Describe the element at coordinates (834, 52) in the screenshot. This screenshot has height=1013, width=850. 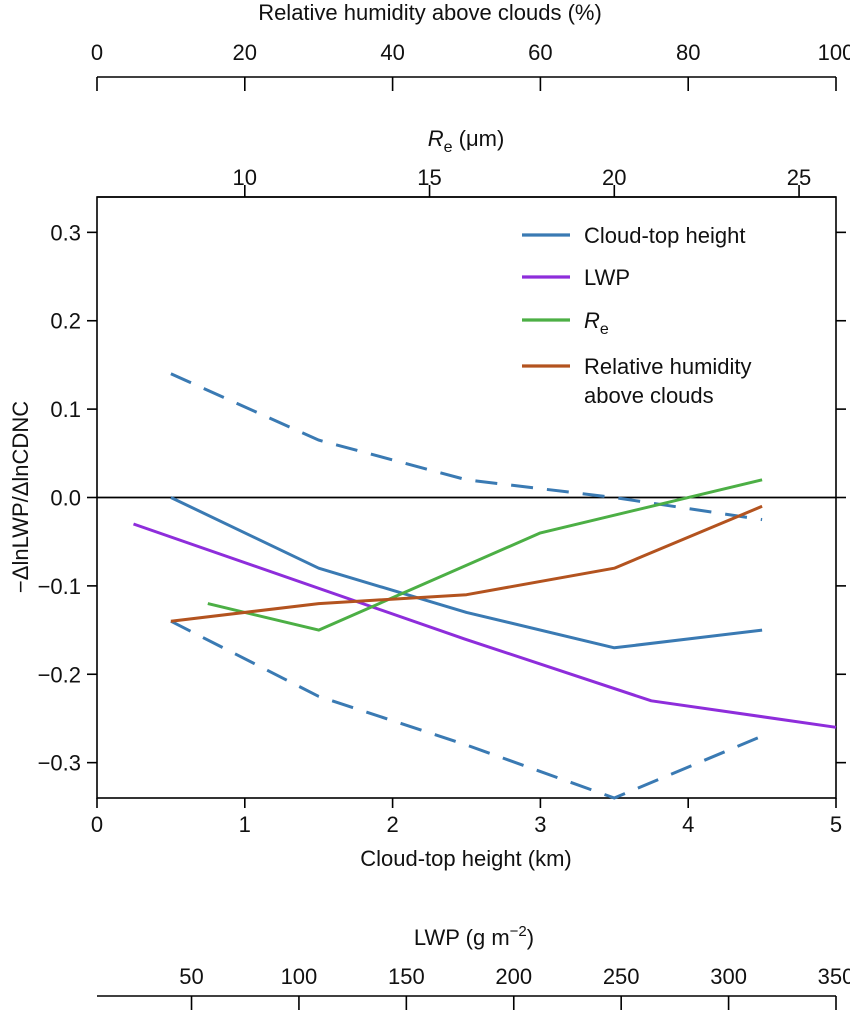
I see `rh-tick-label: 100` at that location.